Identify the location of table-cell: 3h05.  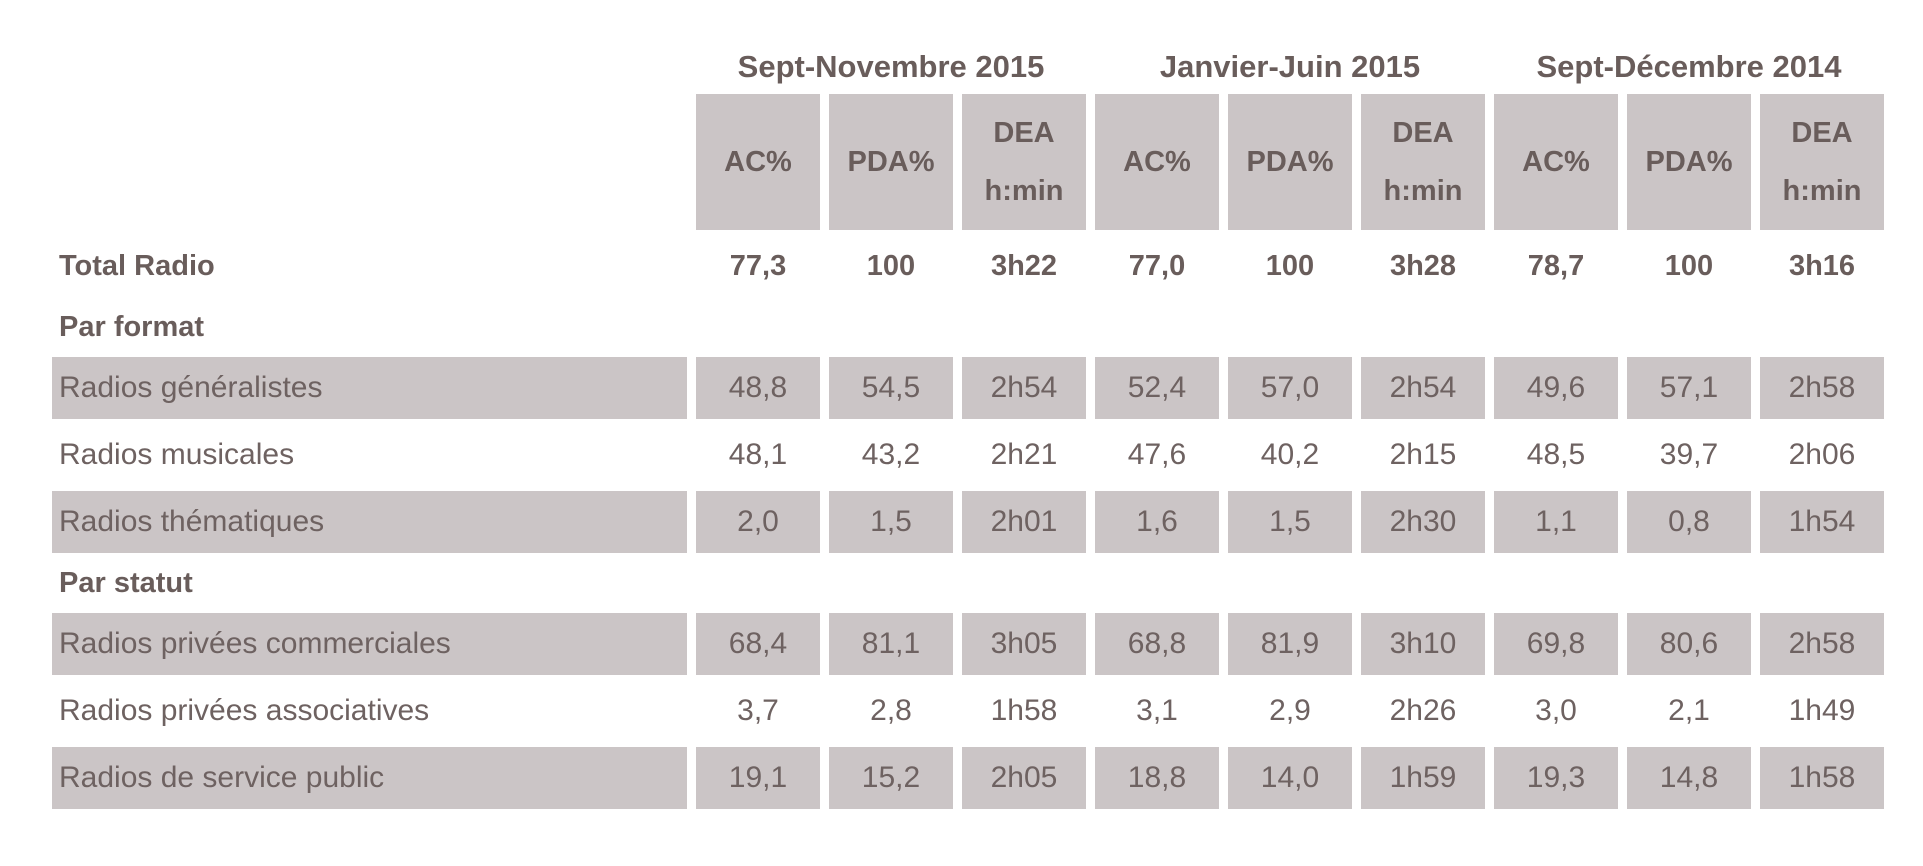
(1024, 644).